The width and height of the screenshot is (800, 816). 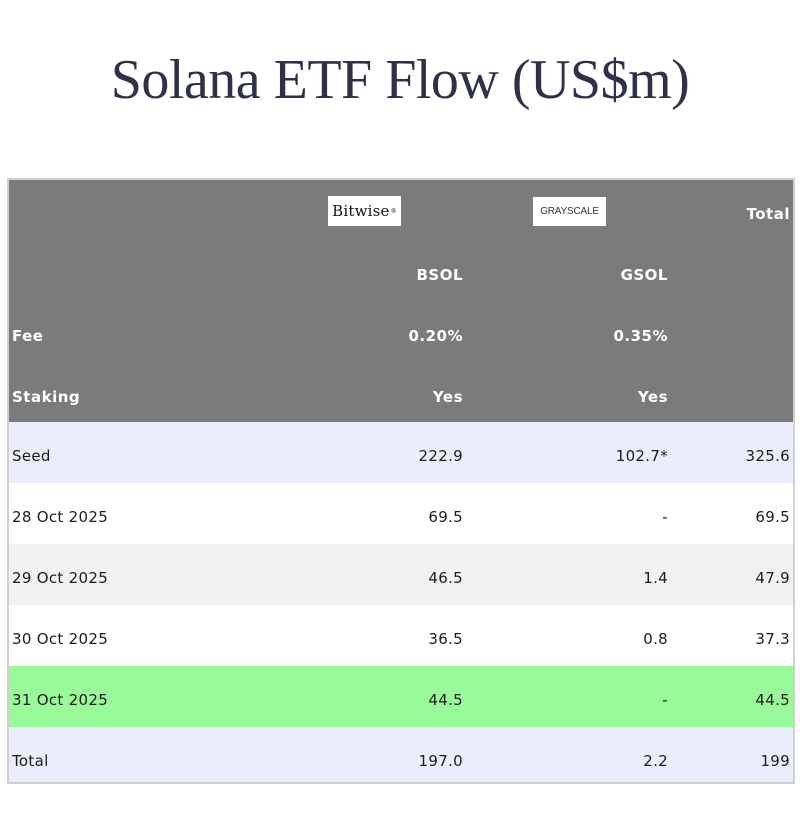 I want to click on bitwise-logo: Bitwise ®, so click(x=364, y=211).